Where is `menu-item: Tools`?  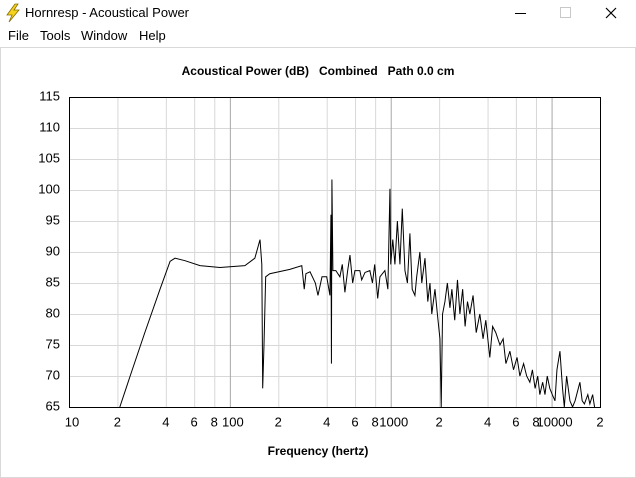
menu-item: Tools is located at coordinates (55, 35).